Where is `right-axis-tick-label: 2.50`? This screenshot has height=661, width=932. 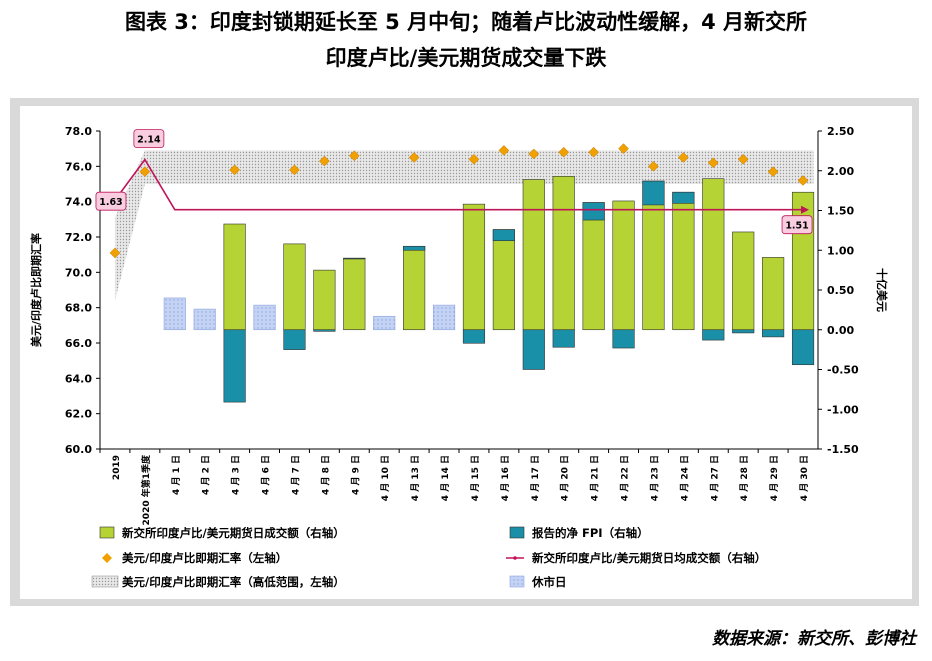 right-axis-tick-label: 2.50 is located at coordinates (840, 131).